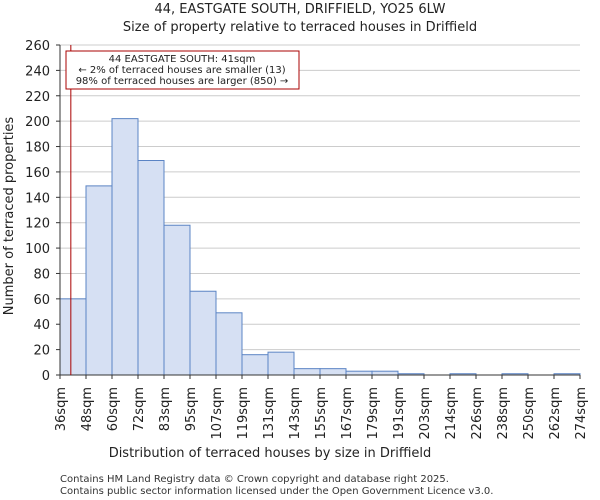  Describe the element at coordinates (177, 300) in the screenshot. I see `bar-83sqm` at that location.